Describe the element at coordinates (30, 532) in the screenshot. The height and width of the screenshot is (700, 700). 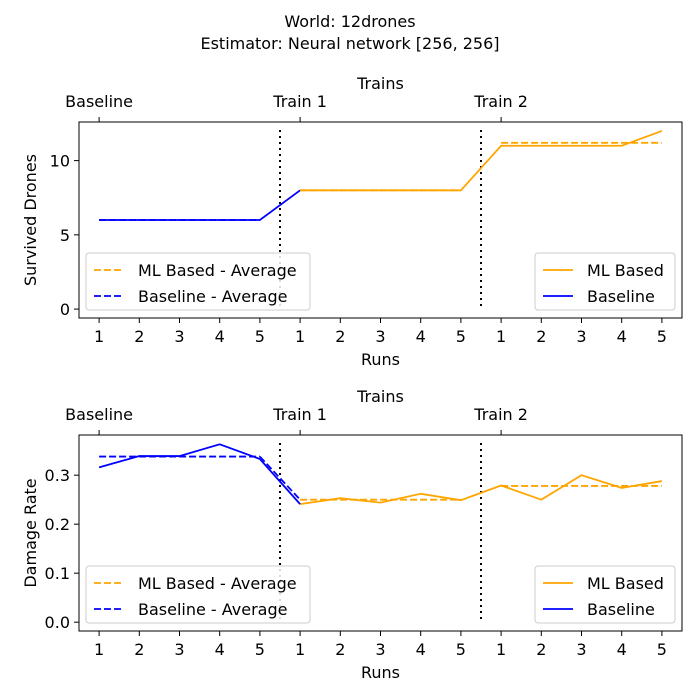
I see `y-axis-label: Damage Rate` at that location.